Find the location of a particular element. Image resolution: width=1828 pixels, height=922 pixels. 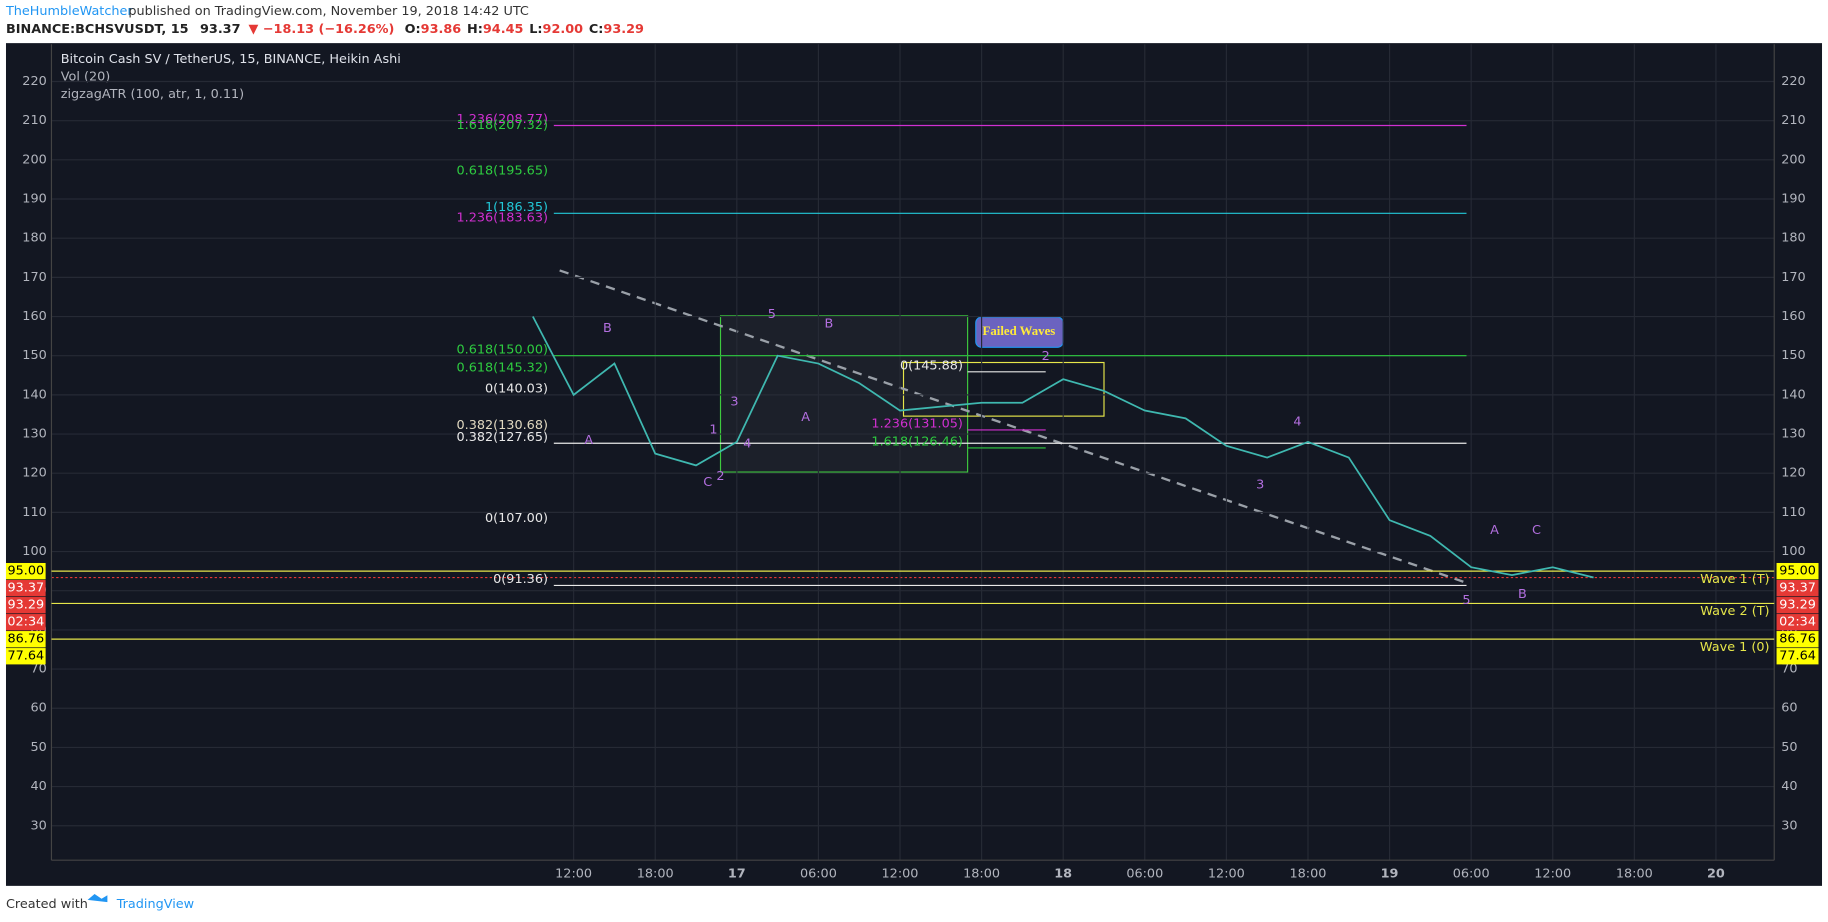

symbol: BINANCE:BCHSVUSDT, 15 is located at coordinates (97, 29).